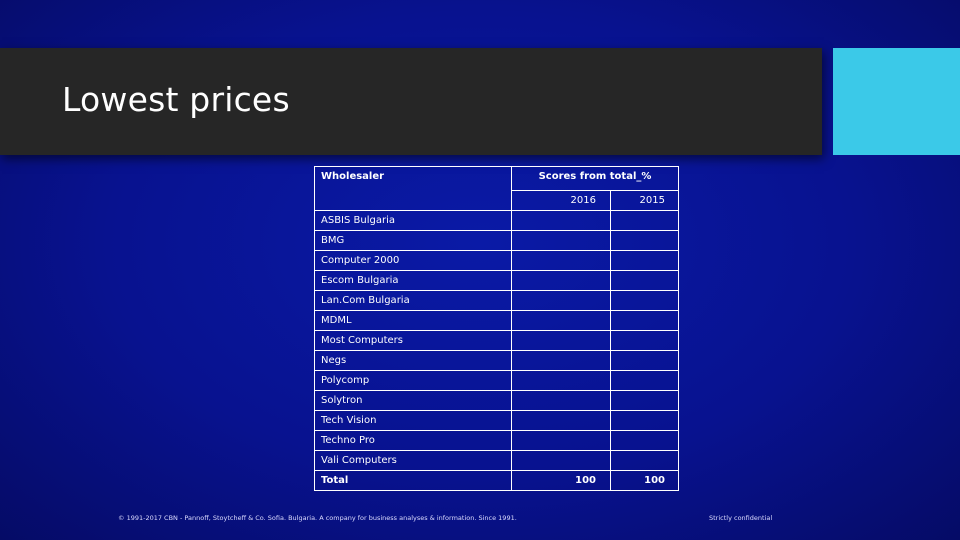  I want to click on slide-title: Lowest prices, so click(176, 99).